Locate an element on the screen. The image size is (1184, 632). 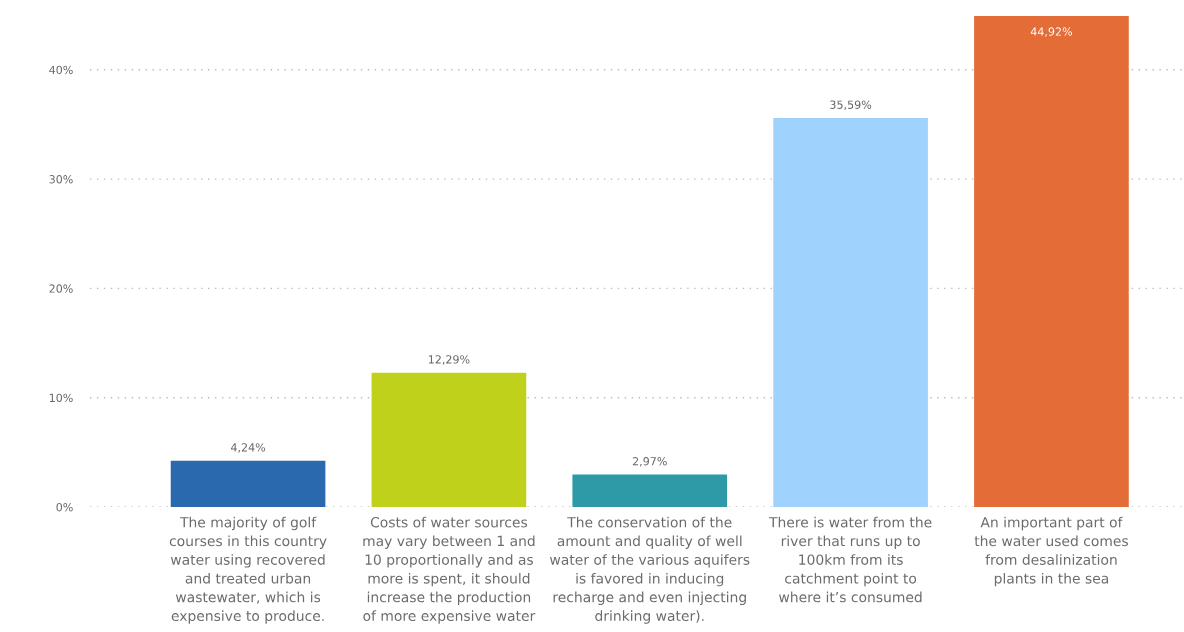
x-tick-label: The conservation of the amount and quality of well water of the various aquifers is favored in inducing recharge and even injecting drinking water). is located at coordinates (650, 570).